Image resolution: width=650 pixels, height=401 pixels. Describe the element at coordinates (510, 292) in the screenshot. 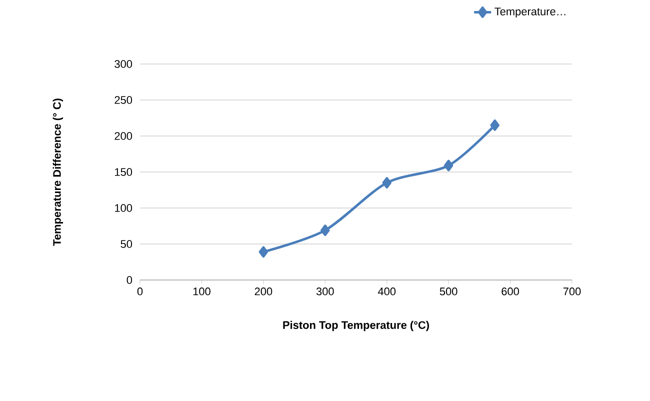

I see `x-tick-label: 600` at that location.